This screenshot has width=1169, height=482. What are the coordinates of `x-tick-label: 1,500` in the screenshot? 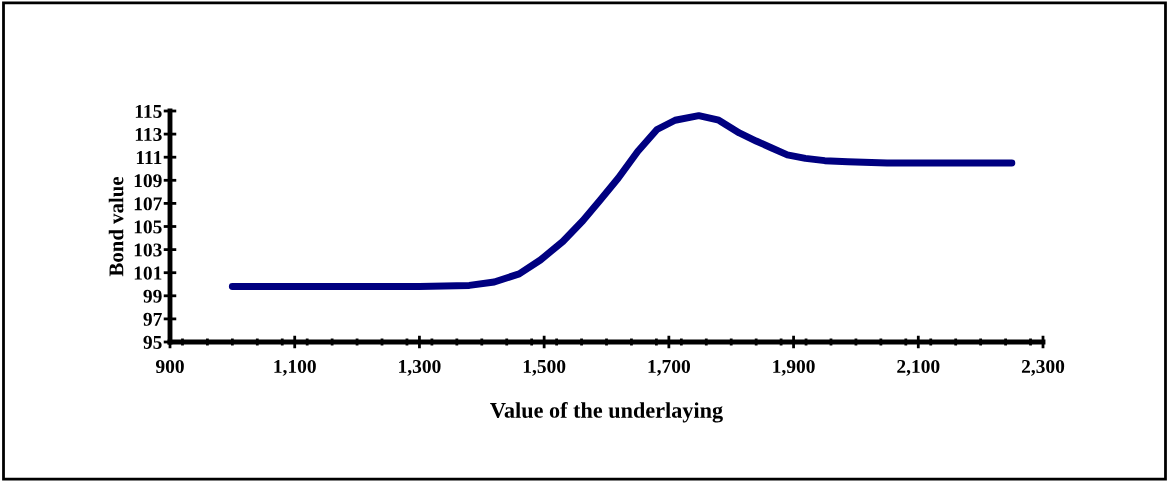 It's located at (544, 367).